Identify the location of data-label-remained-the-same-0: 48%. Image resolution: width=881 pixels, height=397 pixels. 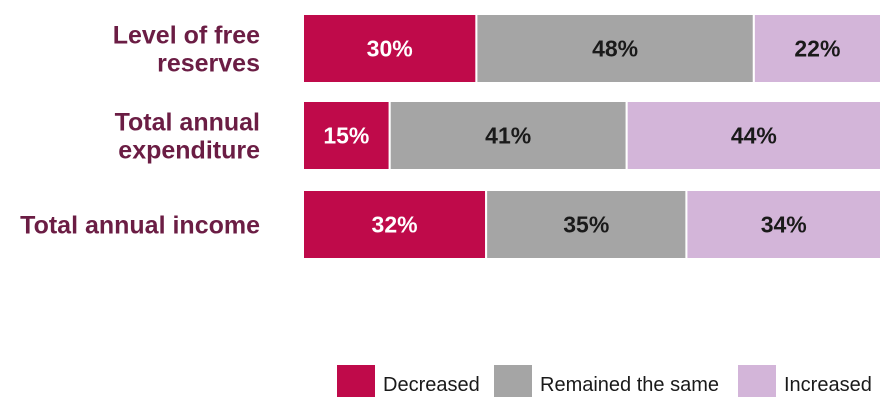
(615, 49).